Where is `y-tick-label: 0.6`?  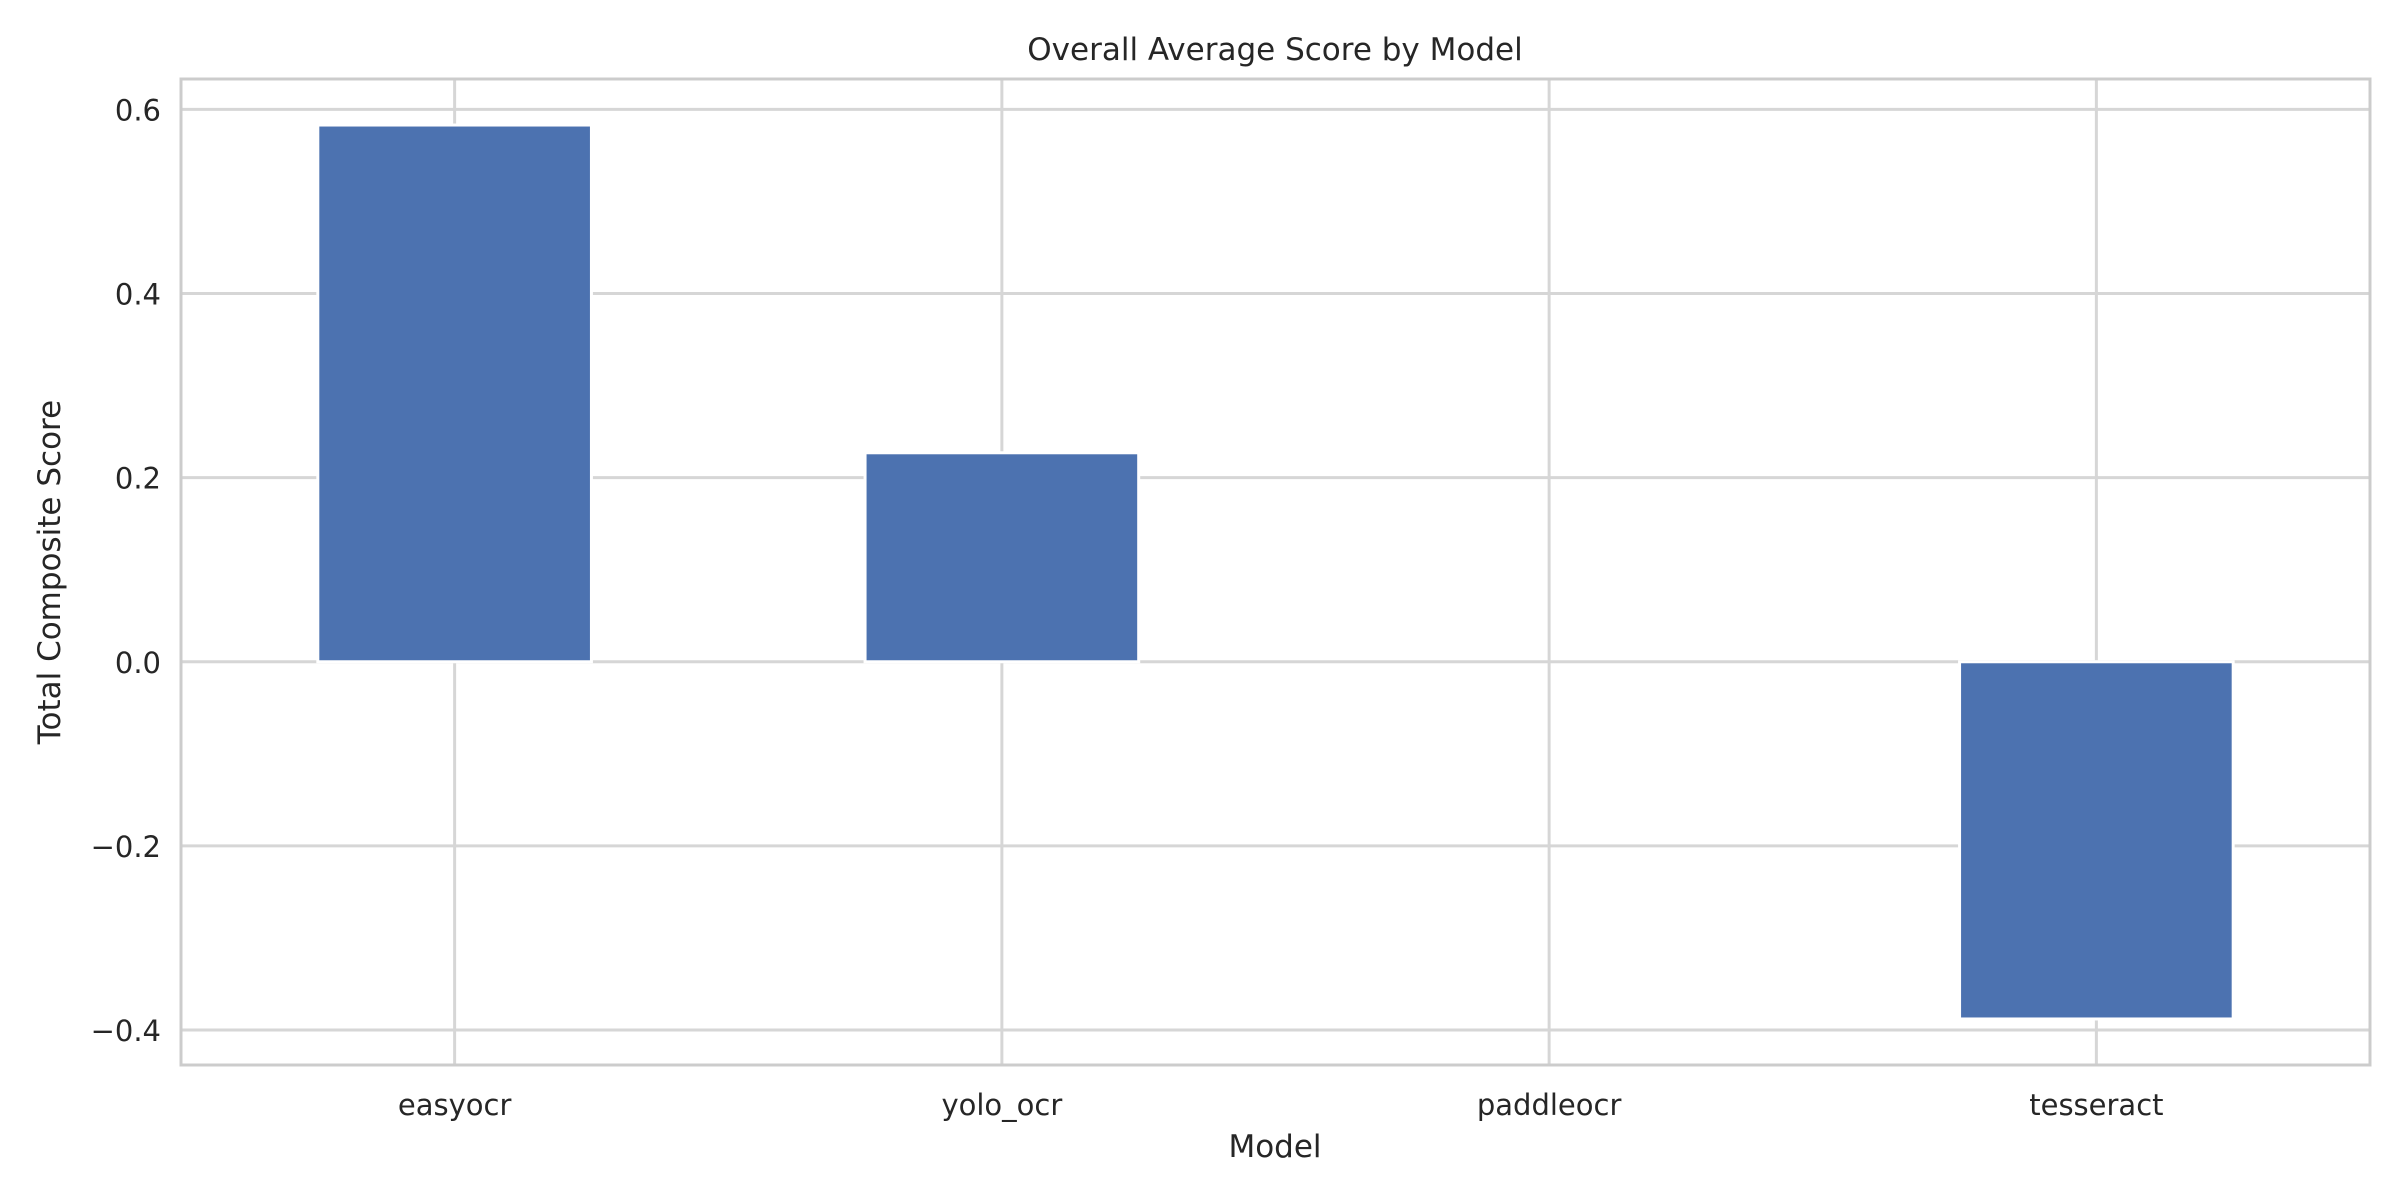 y-tick-label: 0.6 is located at coordinates (138, 110).